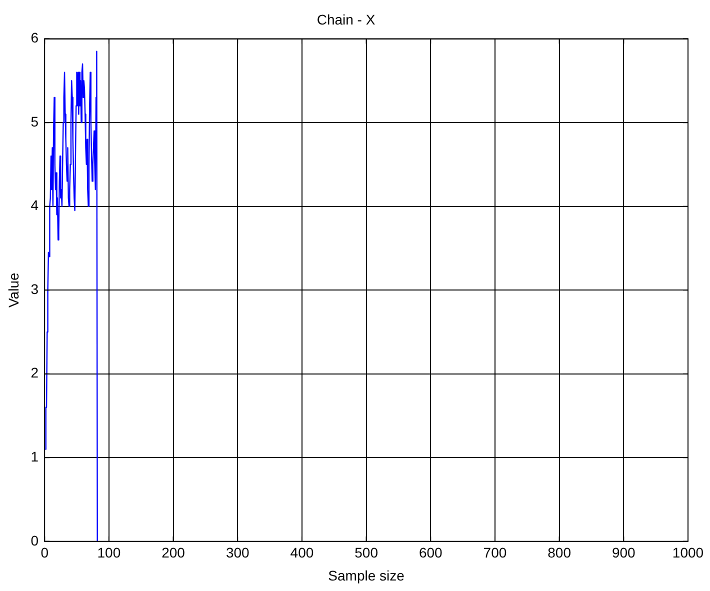 The image size is (710, 591). What do you see at coordinates (34, 288) in the screenshot?
I see `y-tick-label: 3` at bounding box center [34, 288].